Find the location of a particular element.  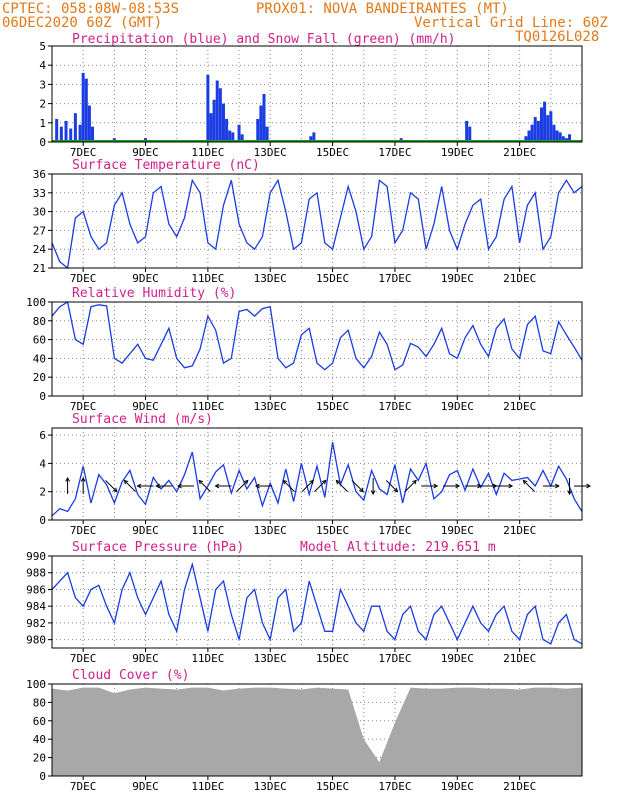

press-ytick-label: 982 is located at coordinates (36, 623).